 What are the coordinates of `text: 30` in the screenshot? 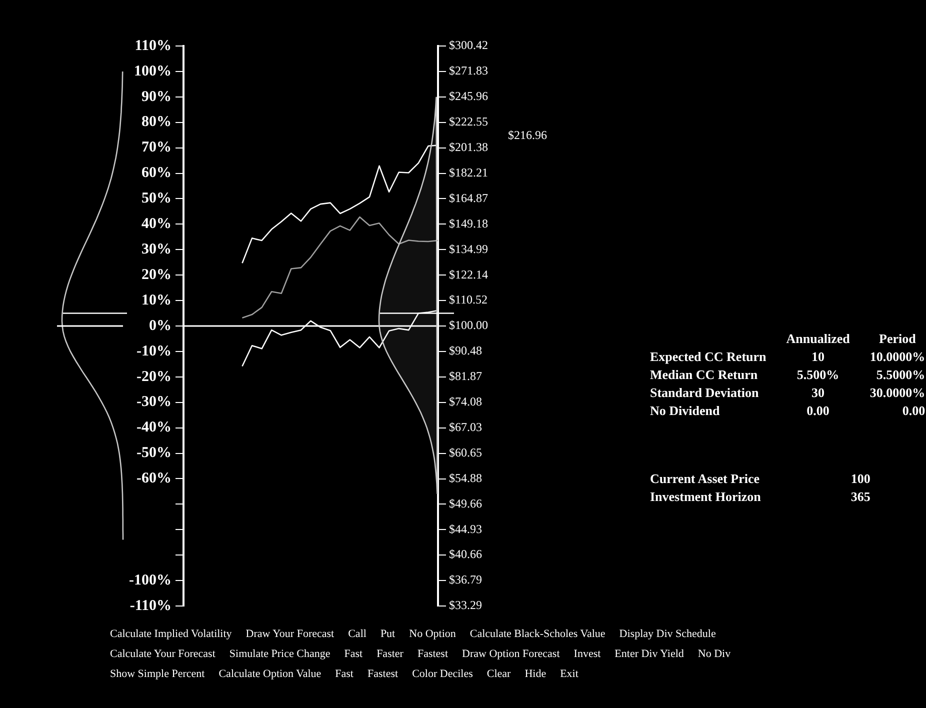 It's located at (818, 393).